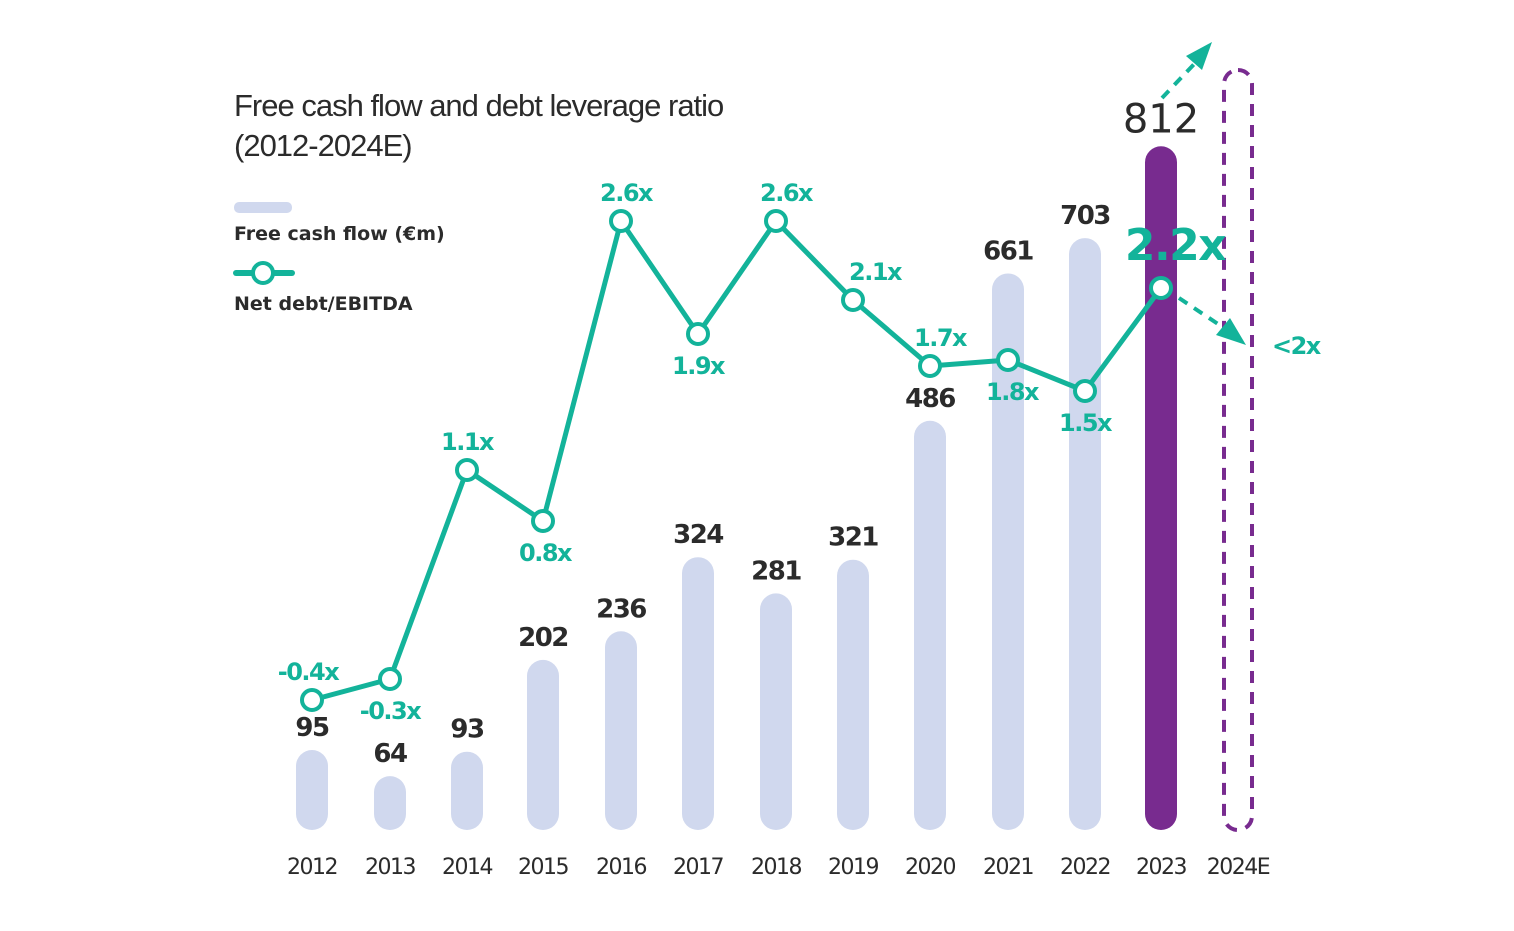 This screenshot has height=931, width=1514. I want to click on chart-title: Free cash flow and debt leverage ratio, so click(478, 105).